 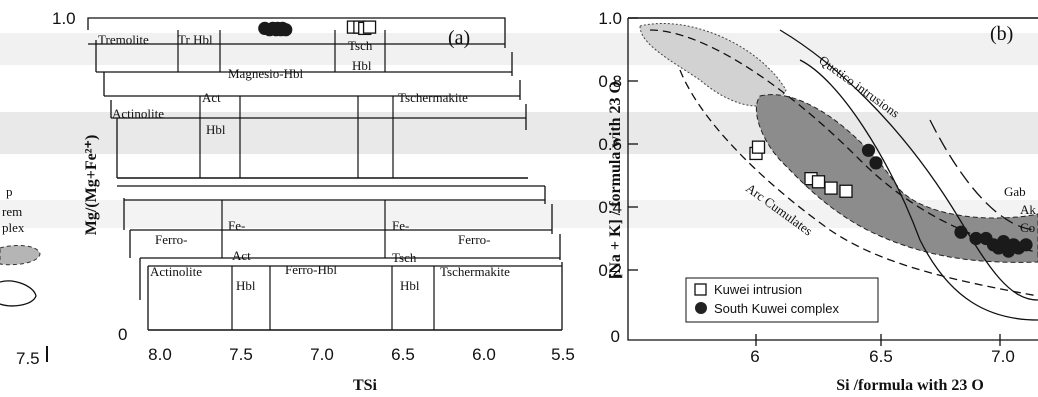 I want to click on a-xtick-6: 6.0, so click(x=484, y=354).